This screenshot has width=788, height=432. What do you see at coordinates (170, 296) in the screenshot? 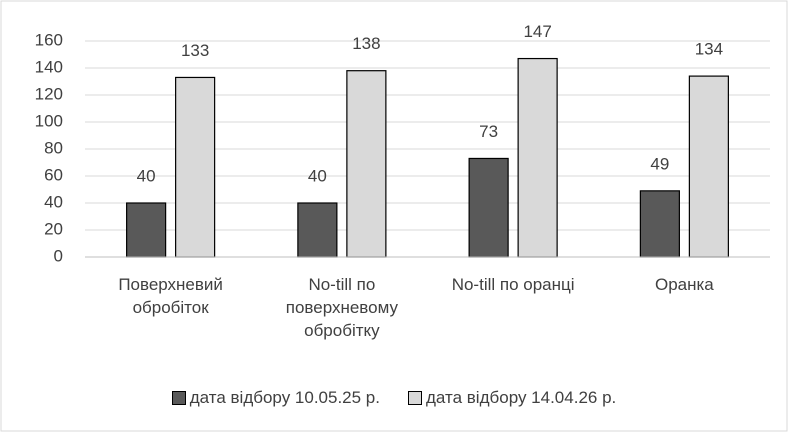
I see `x-tick-label: Поверхневий обробіток` at bounding box center [170, 296].